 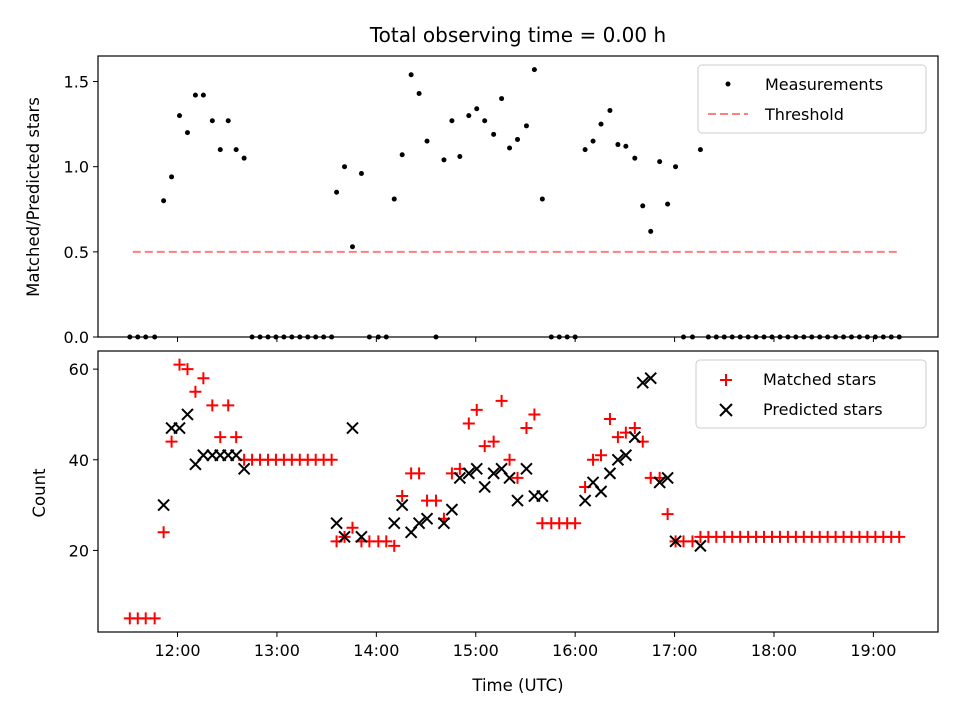 I want to click on top-y-tick-label: 1.5, so click(x=76, y=82).